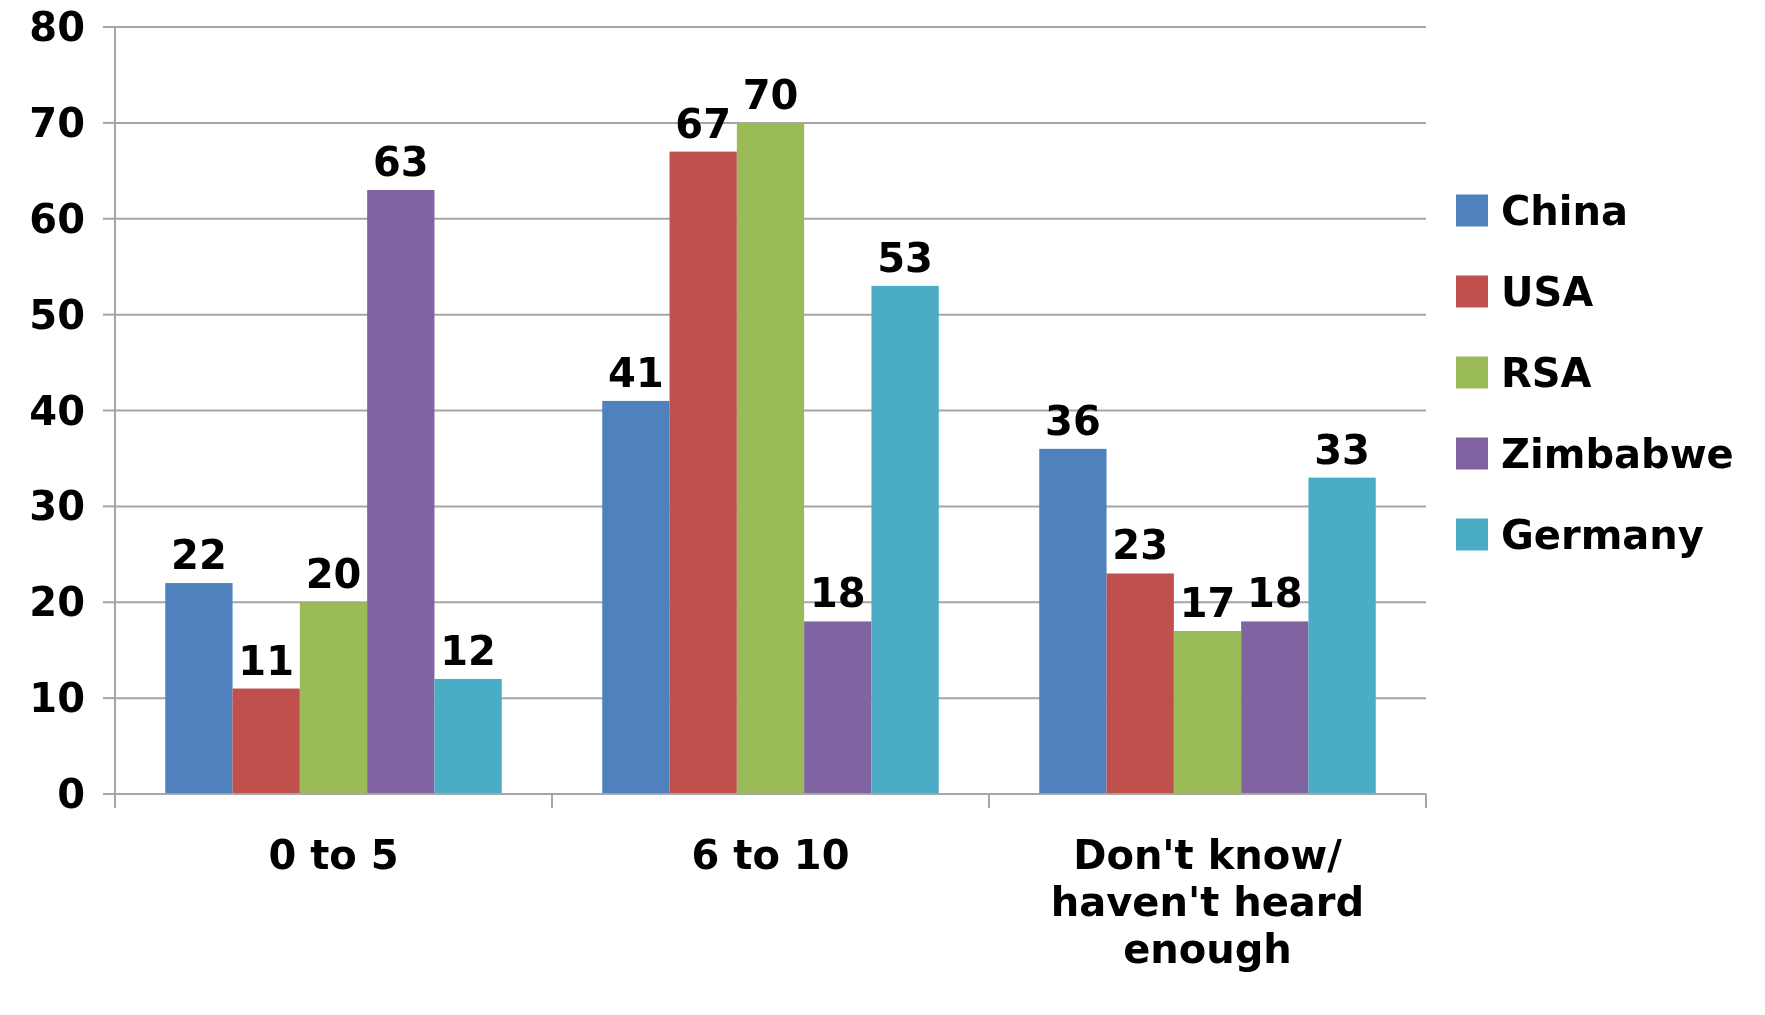  Describe the element at coordinates (266, 660) in the screenshot. I see `data-label: 11` at that location.